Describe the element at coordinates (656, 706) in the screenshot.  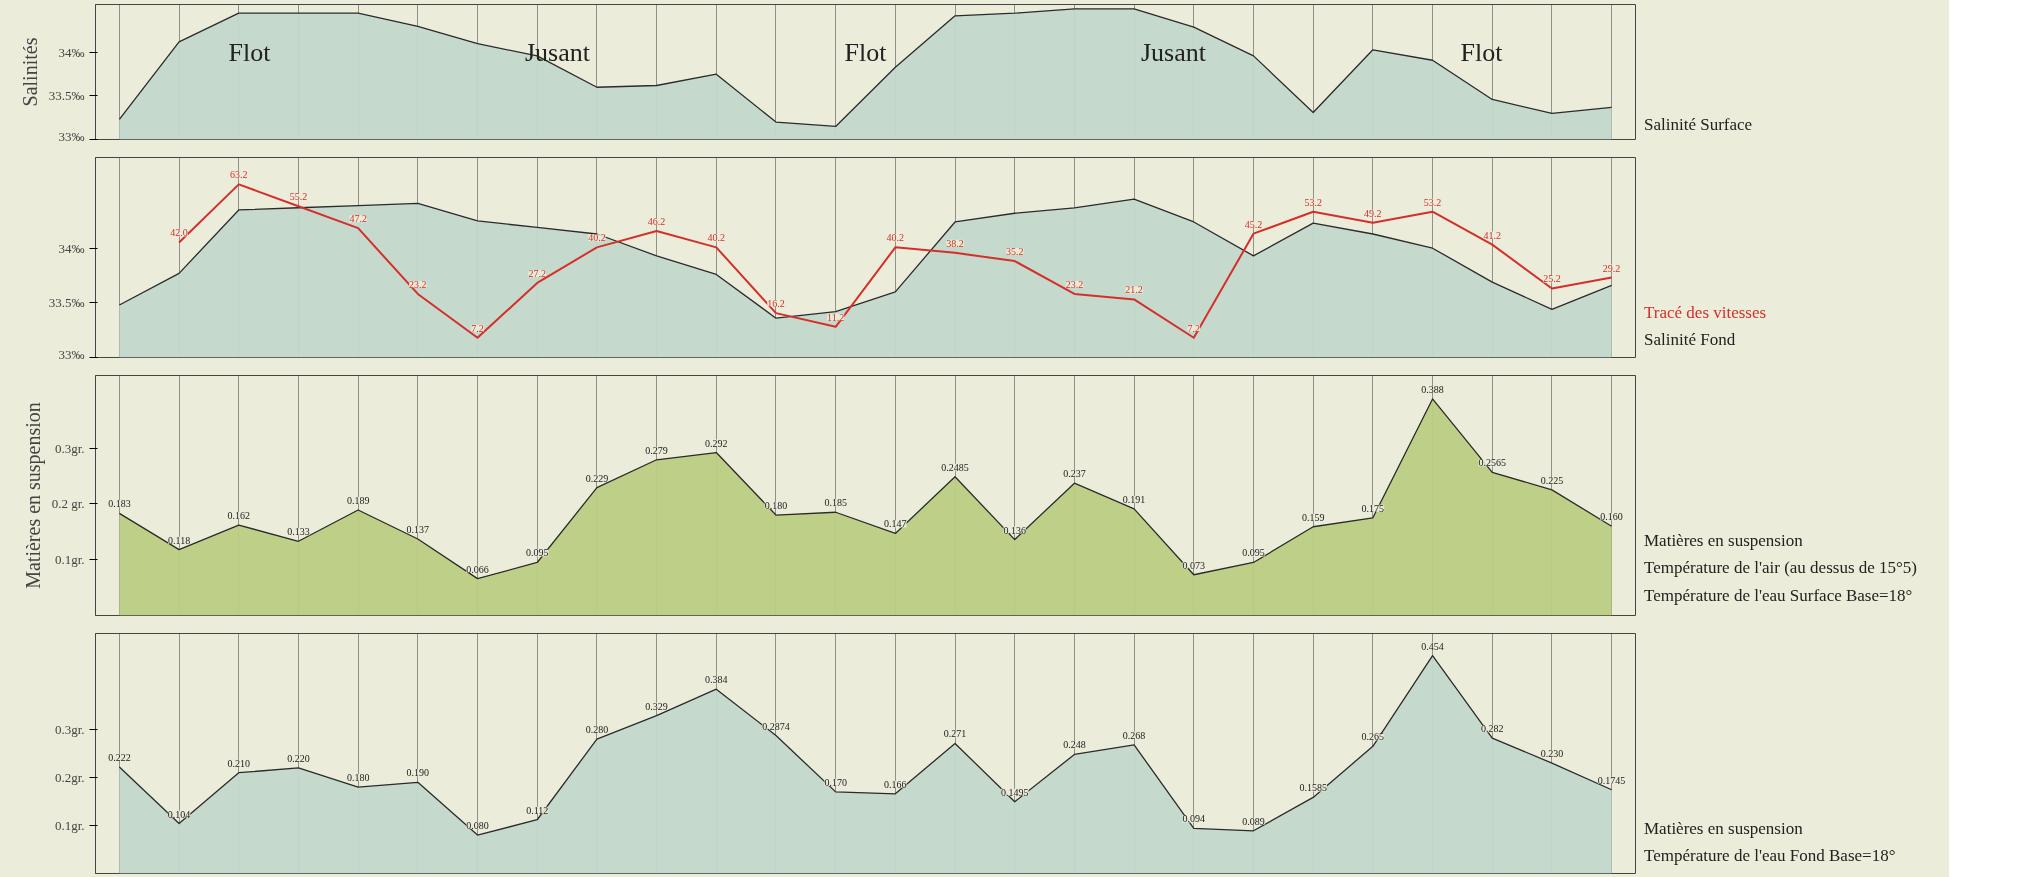
I see `data-label: 0.329` at that location.